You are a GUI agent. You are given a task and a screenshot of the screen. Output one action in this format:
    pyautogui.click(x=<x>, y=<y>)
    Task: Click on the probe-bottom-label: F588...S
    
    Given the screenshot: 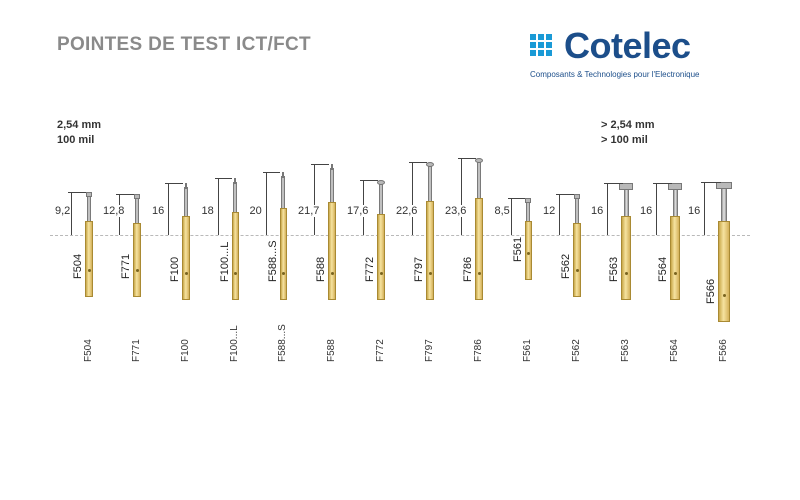 What is the action you would take?
    pyautogui.click(x=282, y=343)
    